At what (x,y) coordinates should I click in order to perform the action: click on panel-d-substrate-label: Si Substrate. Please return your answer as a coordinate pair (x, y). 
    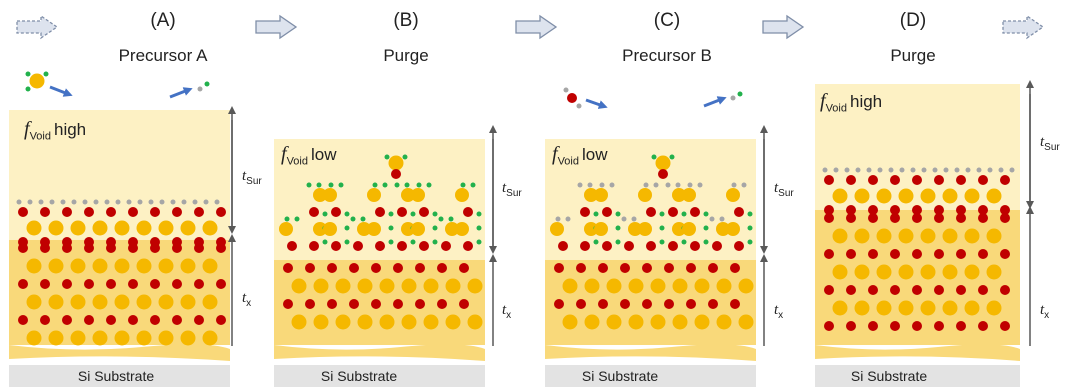
    Looking at the image, I should click on (889, 376).